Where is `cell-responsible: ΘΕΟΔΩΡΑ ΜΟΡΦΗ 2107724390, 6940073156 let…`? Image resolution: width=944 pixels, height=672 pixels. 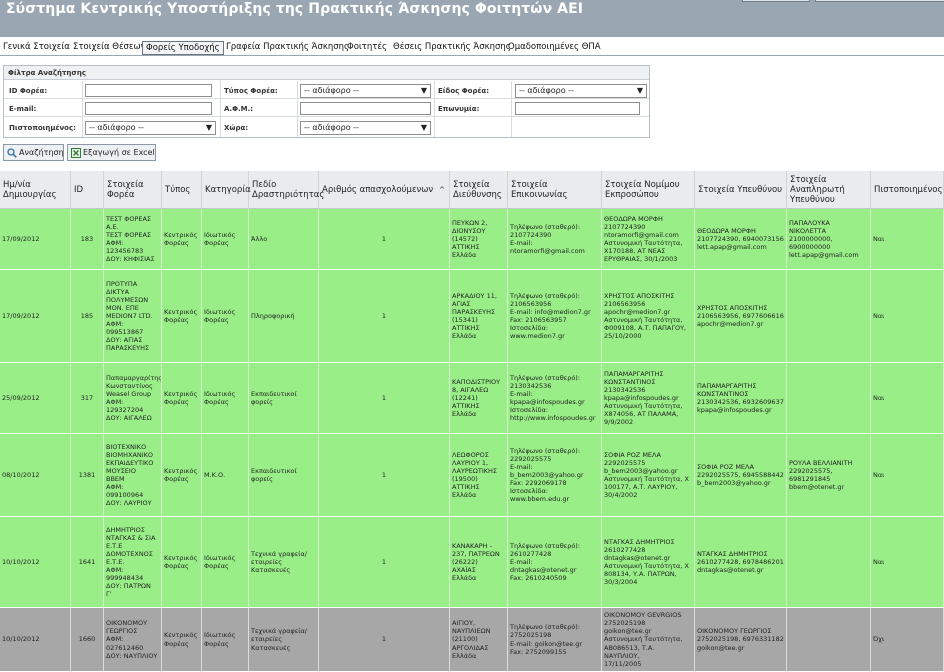 cell-responsible: ΘΕΟΔΩΡΑ ΜΟΡΦΗ 2107724390, 6940073156 let… is located at coordinates (741, 239).